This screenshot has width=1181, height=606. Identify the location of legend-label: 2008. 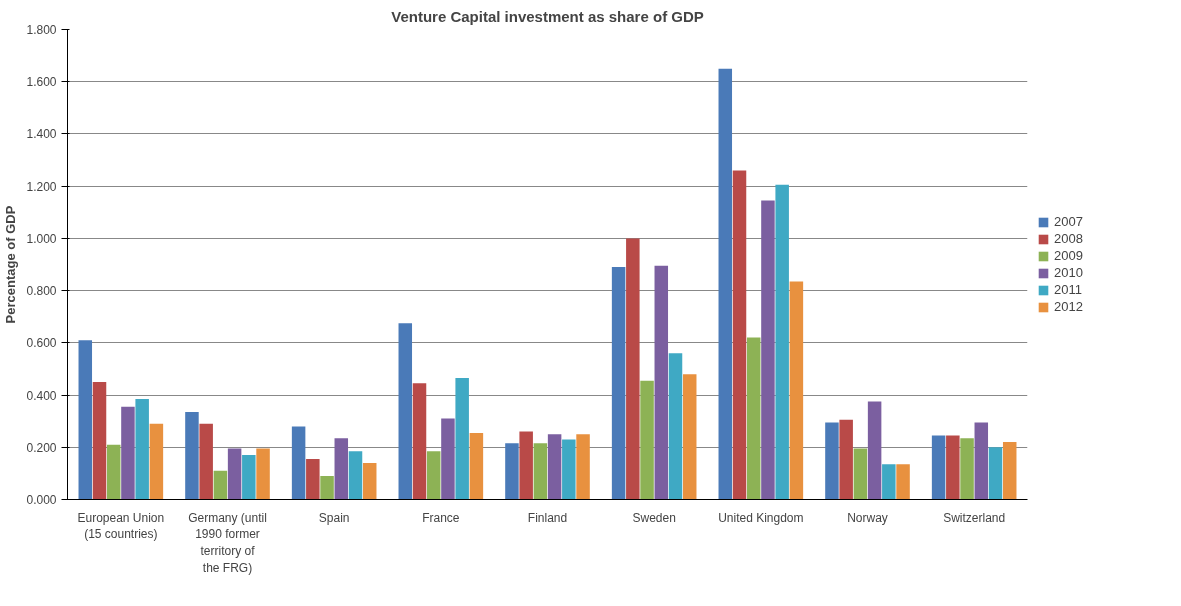
(1068, 238).